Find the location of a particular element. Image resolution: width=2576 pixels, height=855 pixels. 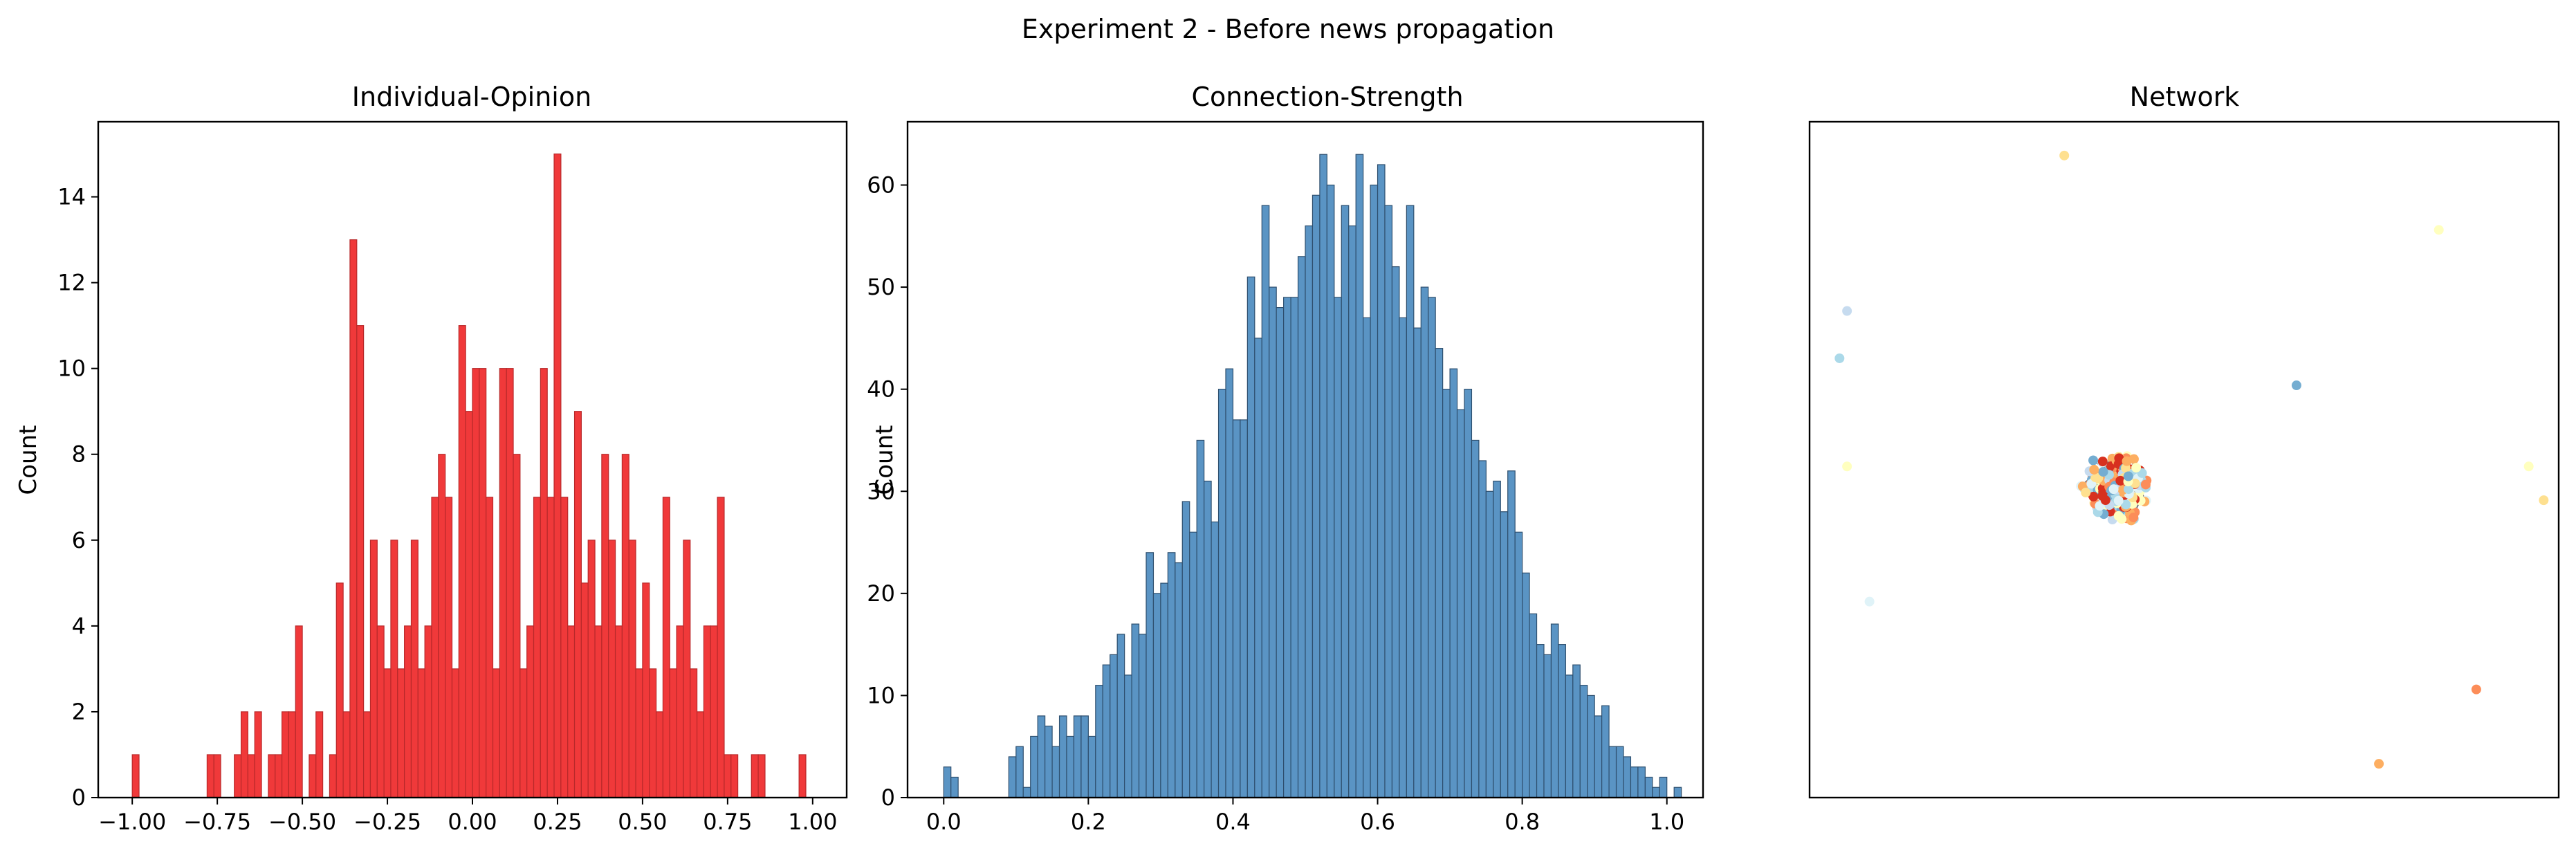

opinion-y-tick-label: 14 is located at coordinates (71, 197).